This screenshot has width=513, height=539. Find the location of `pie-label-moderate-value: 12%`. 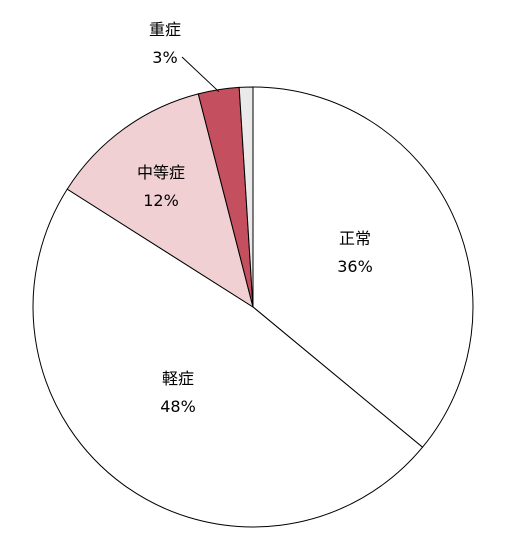

pie-label-moderate-value: 12% is located at coordinates (161, 200).